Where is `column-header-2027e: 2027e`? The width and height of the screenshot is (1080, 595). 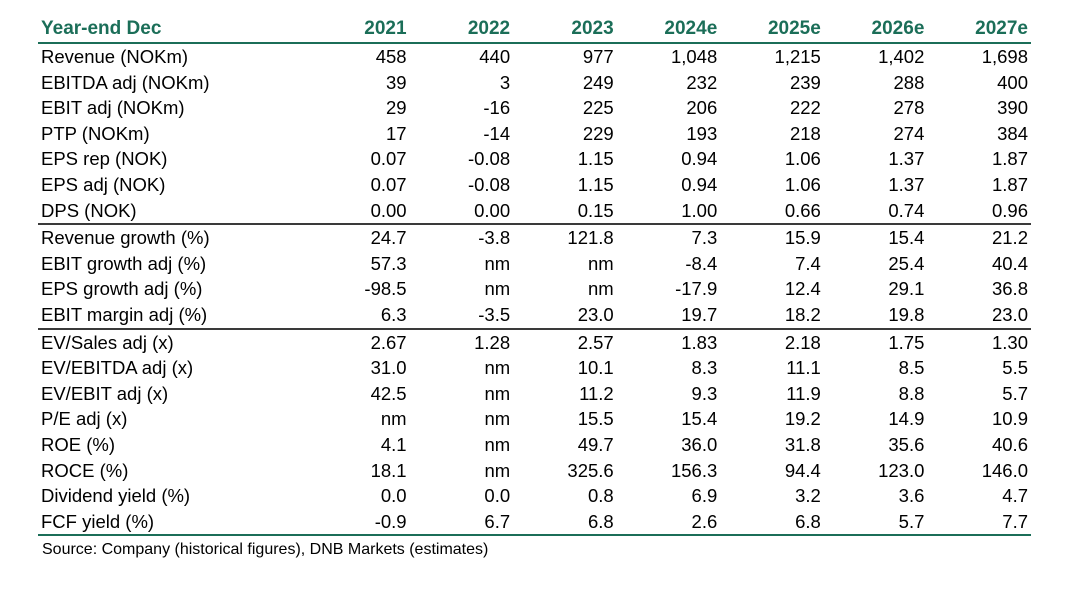
column-header-2027e: 2027e is located at coordinates (979, 30).